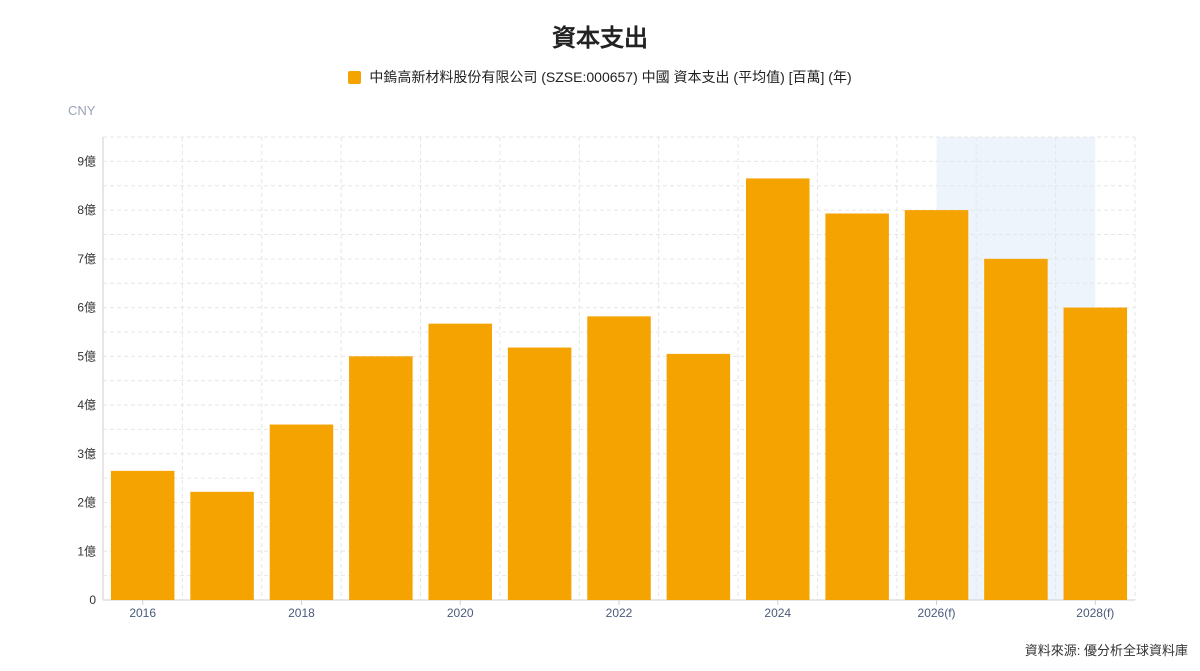  I want to click on bar-2017, so click(222, 545).